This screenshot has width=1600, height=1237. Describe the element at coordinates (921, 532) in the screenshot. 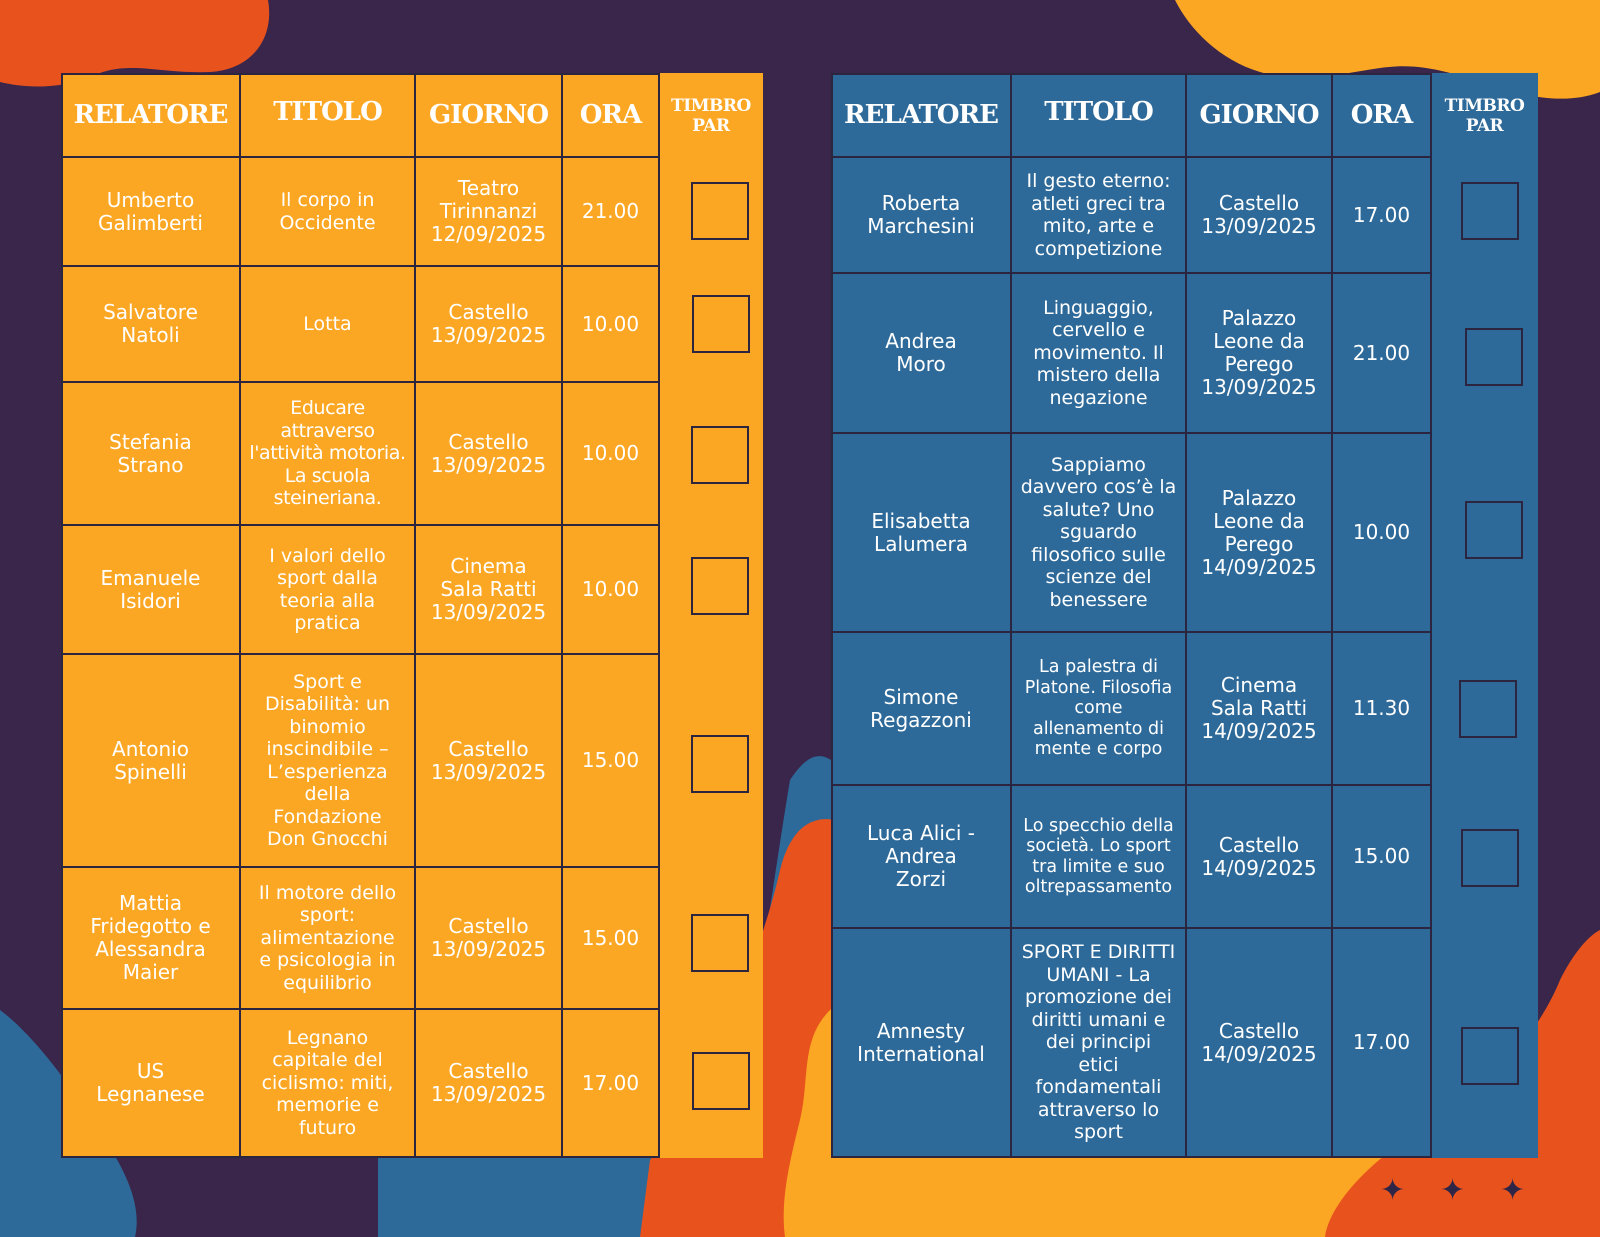

I see `speaker-cell: Elisabetta Lalumera` at that location.